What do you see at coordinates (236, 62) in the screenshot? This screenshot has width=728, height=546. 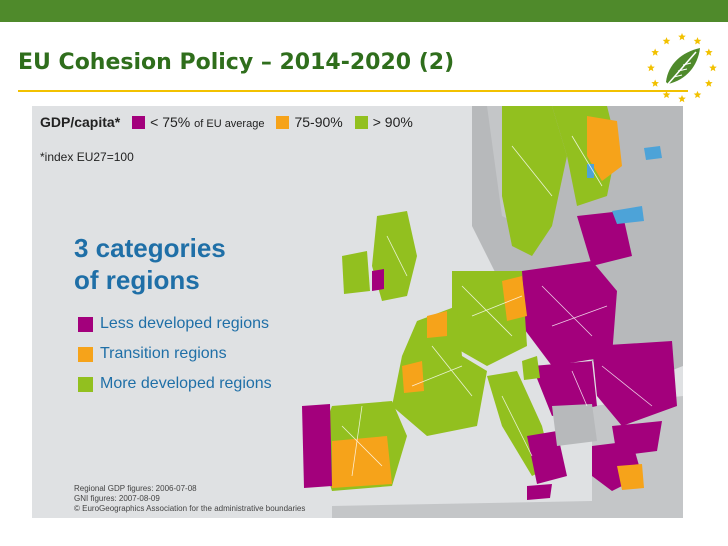 I see `slide-title: EU Cohesion Policy – 2014-2020 (2)` at bounding box center [236, 62].